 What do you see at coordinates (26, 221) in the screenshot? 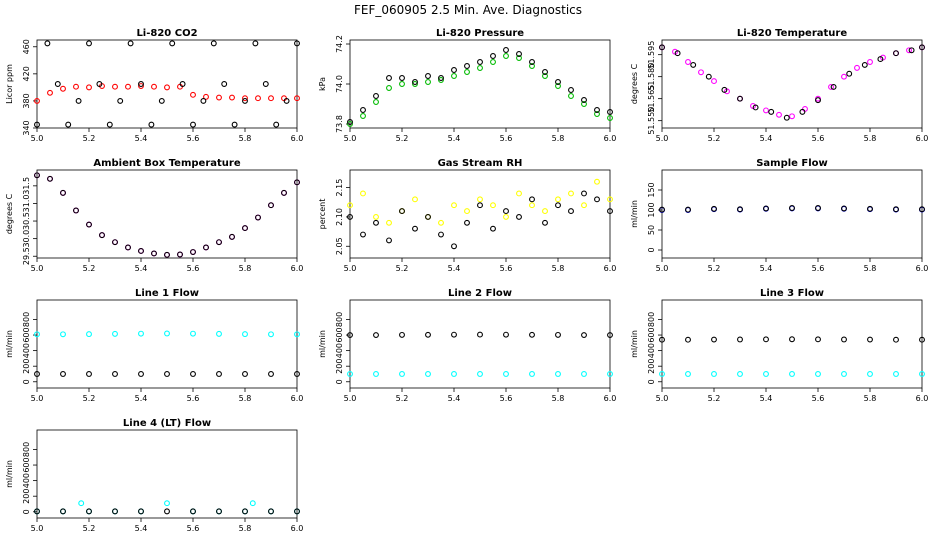
I see `y-tick-label: 30.5` at bounding box center [26, 221].